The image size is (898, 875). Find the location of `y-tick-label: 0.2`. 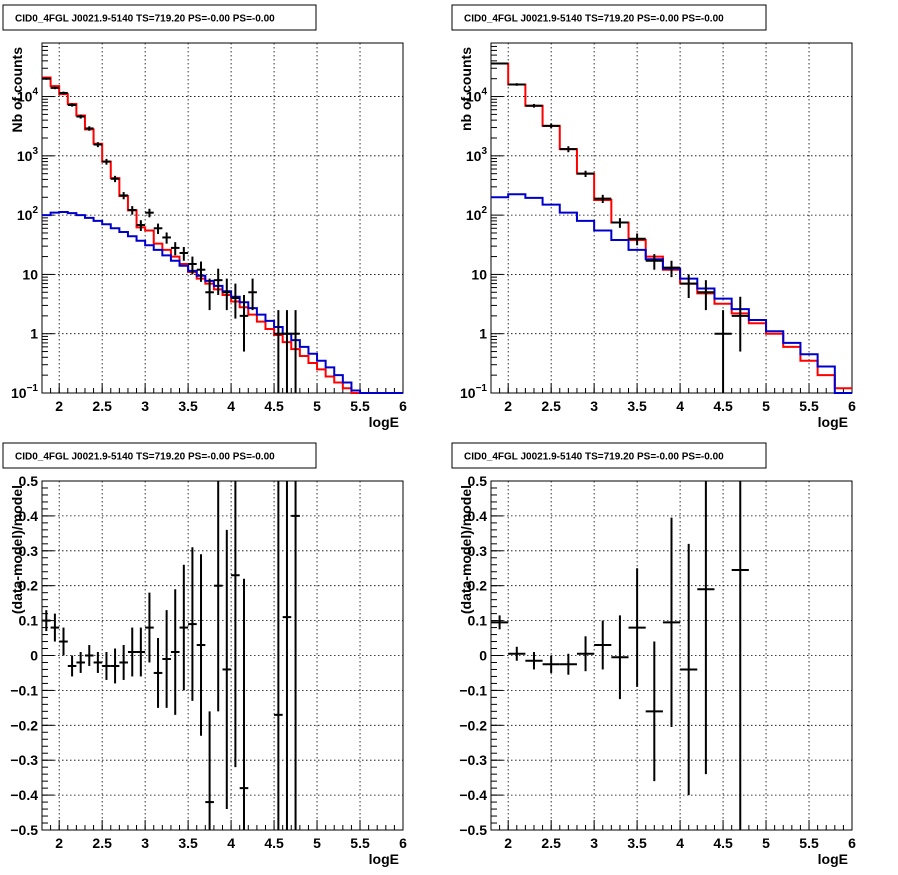

y-tick-label: 0.2 is located at coordinates (478, 586).